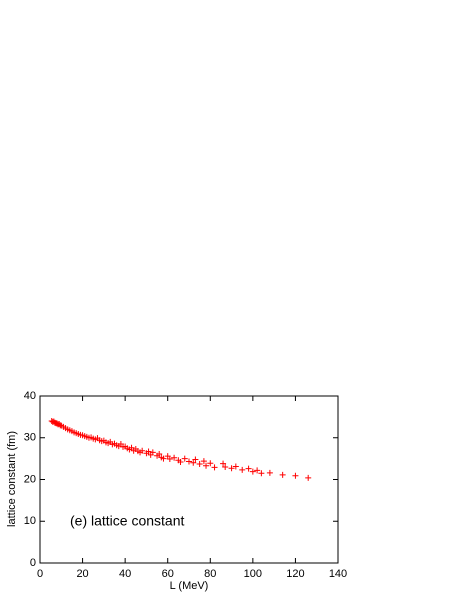  What do you see at coordinates (82, 574) in the screenshot?
I see `x-tick-label: 20` at bounding box center [82, 574].